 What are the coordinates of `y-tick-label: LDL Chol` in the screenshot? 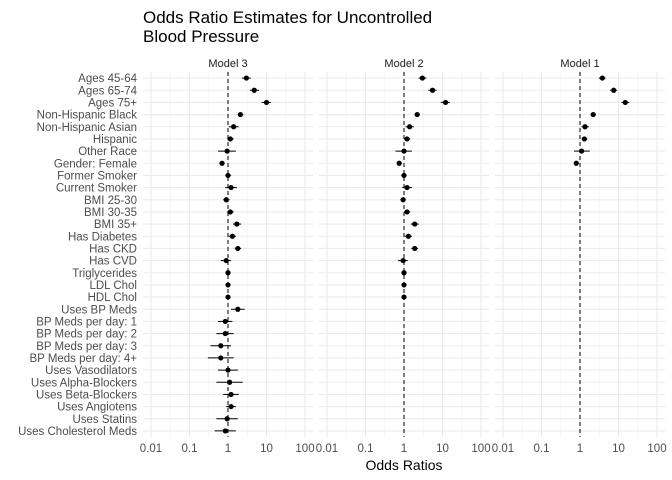 It's located at (113, 286).